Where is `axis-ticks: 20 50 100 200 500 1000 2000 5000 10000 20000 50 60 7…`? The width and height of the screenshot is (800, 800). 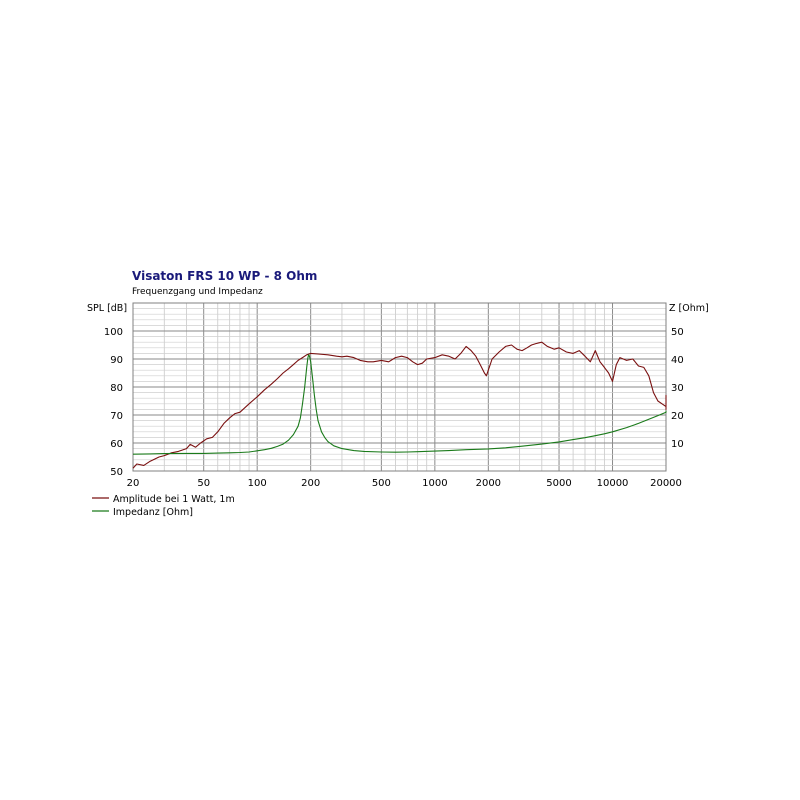 axis-ticks: 20 50 100 200 500 1000 2000 5000 10000 20000 50 60 7… is located at coordinates (394, 408).